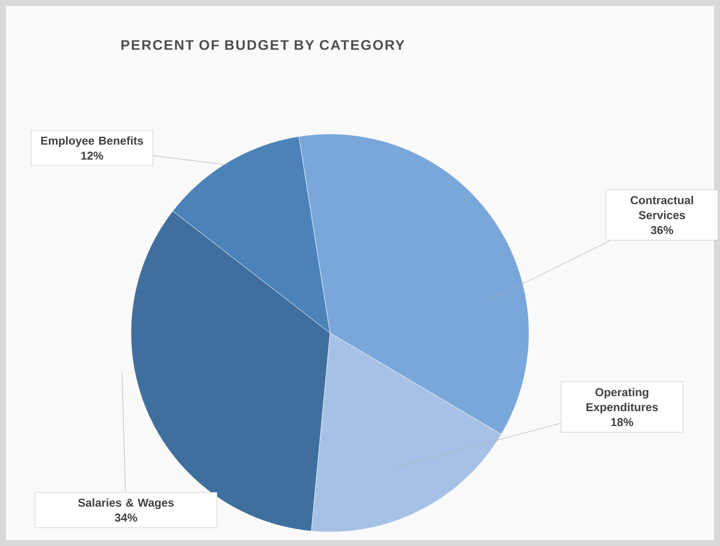  Describe the element at coordinates (662, 208) in the screenshot. I see `slice-label: Contractual Services` at that location.